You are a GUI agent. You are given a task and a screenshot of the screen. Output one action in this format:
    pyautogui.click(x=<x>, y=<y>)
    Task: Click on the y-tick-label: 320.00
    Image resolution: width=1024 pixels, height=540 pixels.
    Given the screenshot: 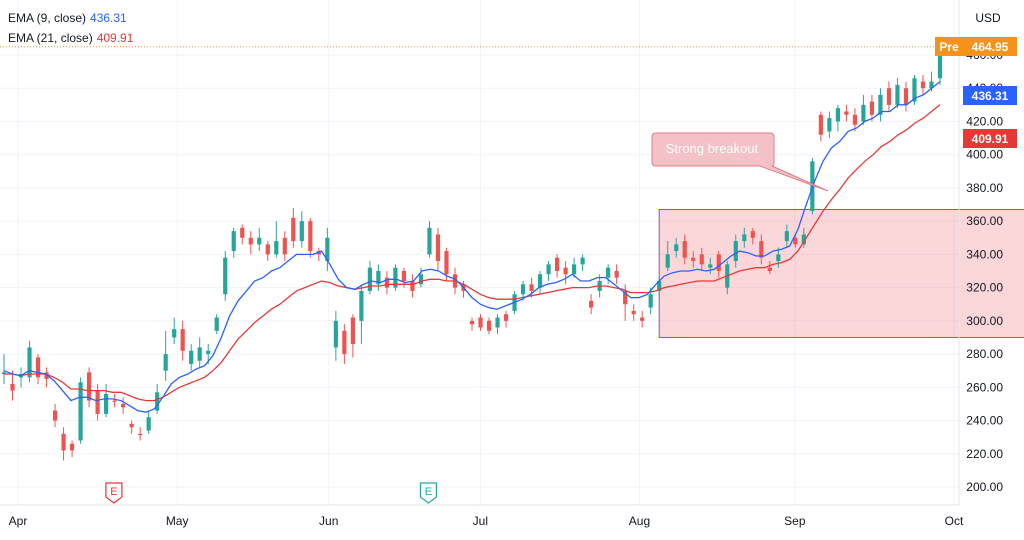 What is the action you would take?
    pyautogui.click(x=984, y=288)
    